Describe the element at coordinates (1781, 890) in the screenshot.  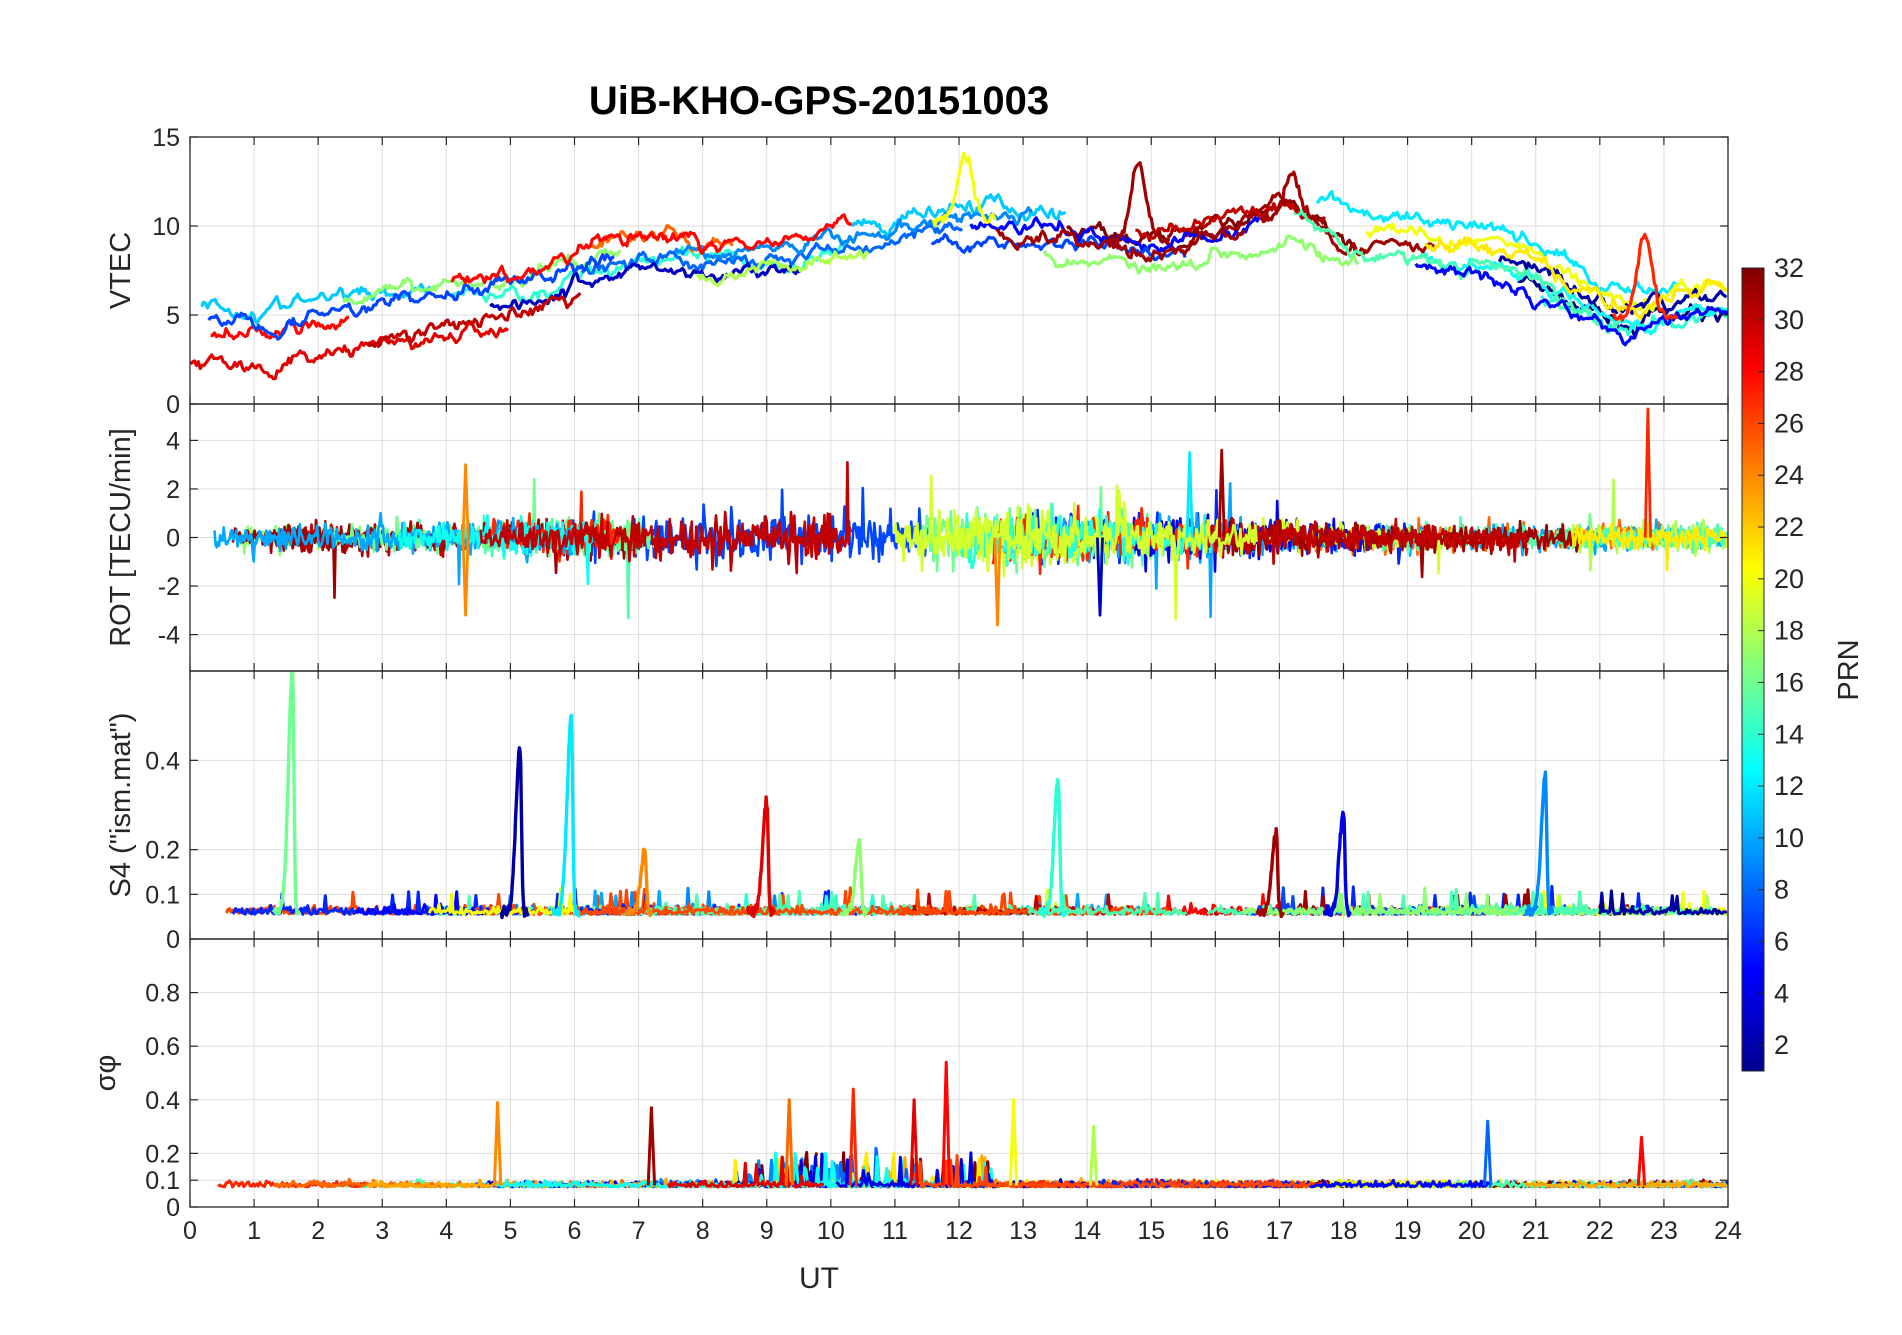
I see `colorbar-tick-label: 8` at that location.